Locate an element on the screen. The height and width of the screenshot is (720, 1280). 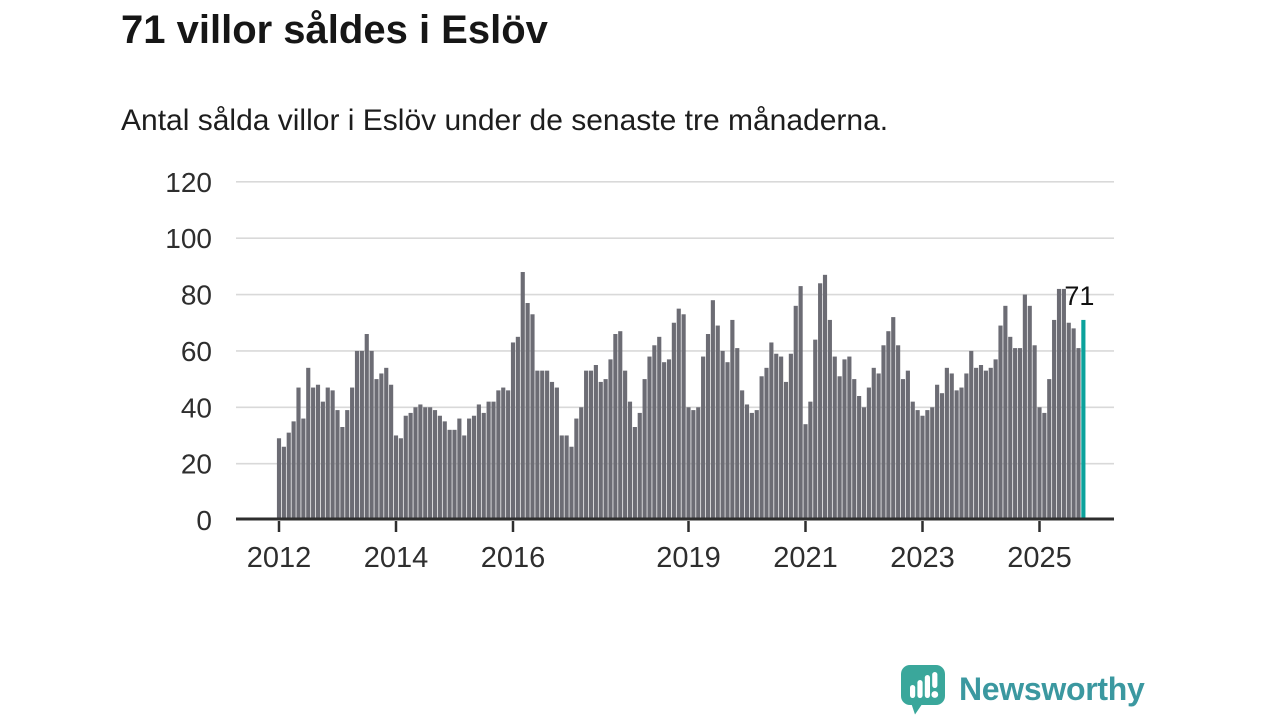
x-axis-tick-label: 2012 is located at coordinates (279, 558).